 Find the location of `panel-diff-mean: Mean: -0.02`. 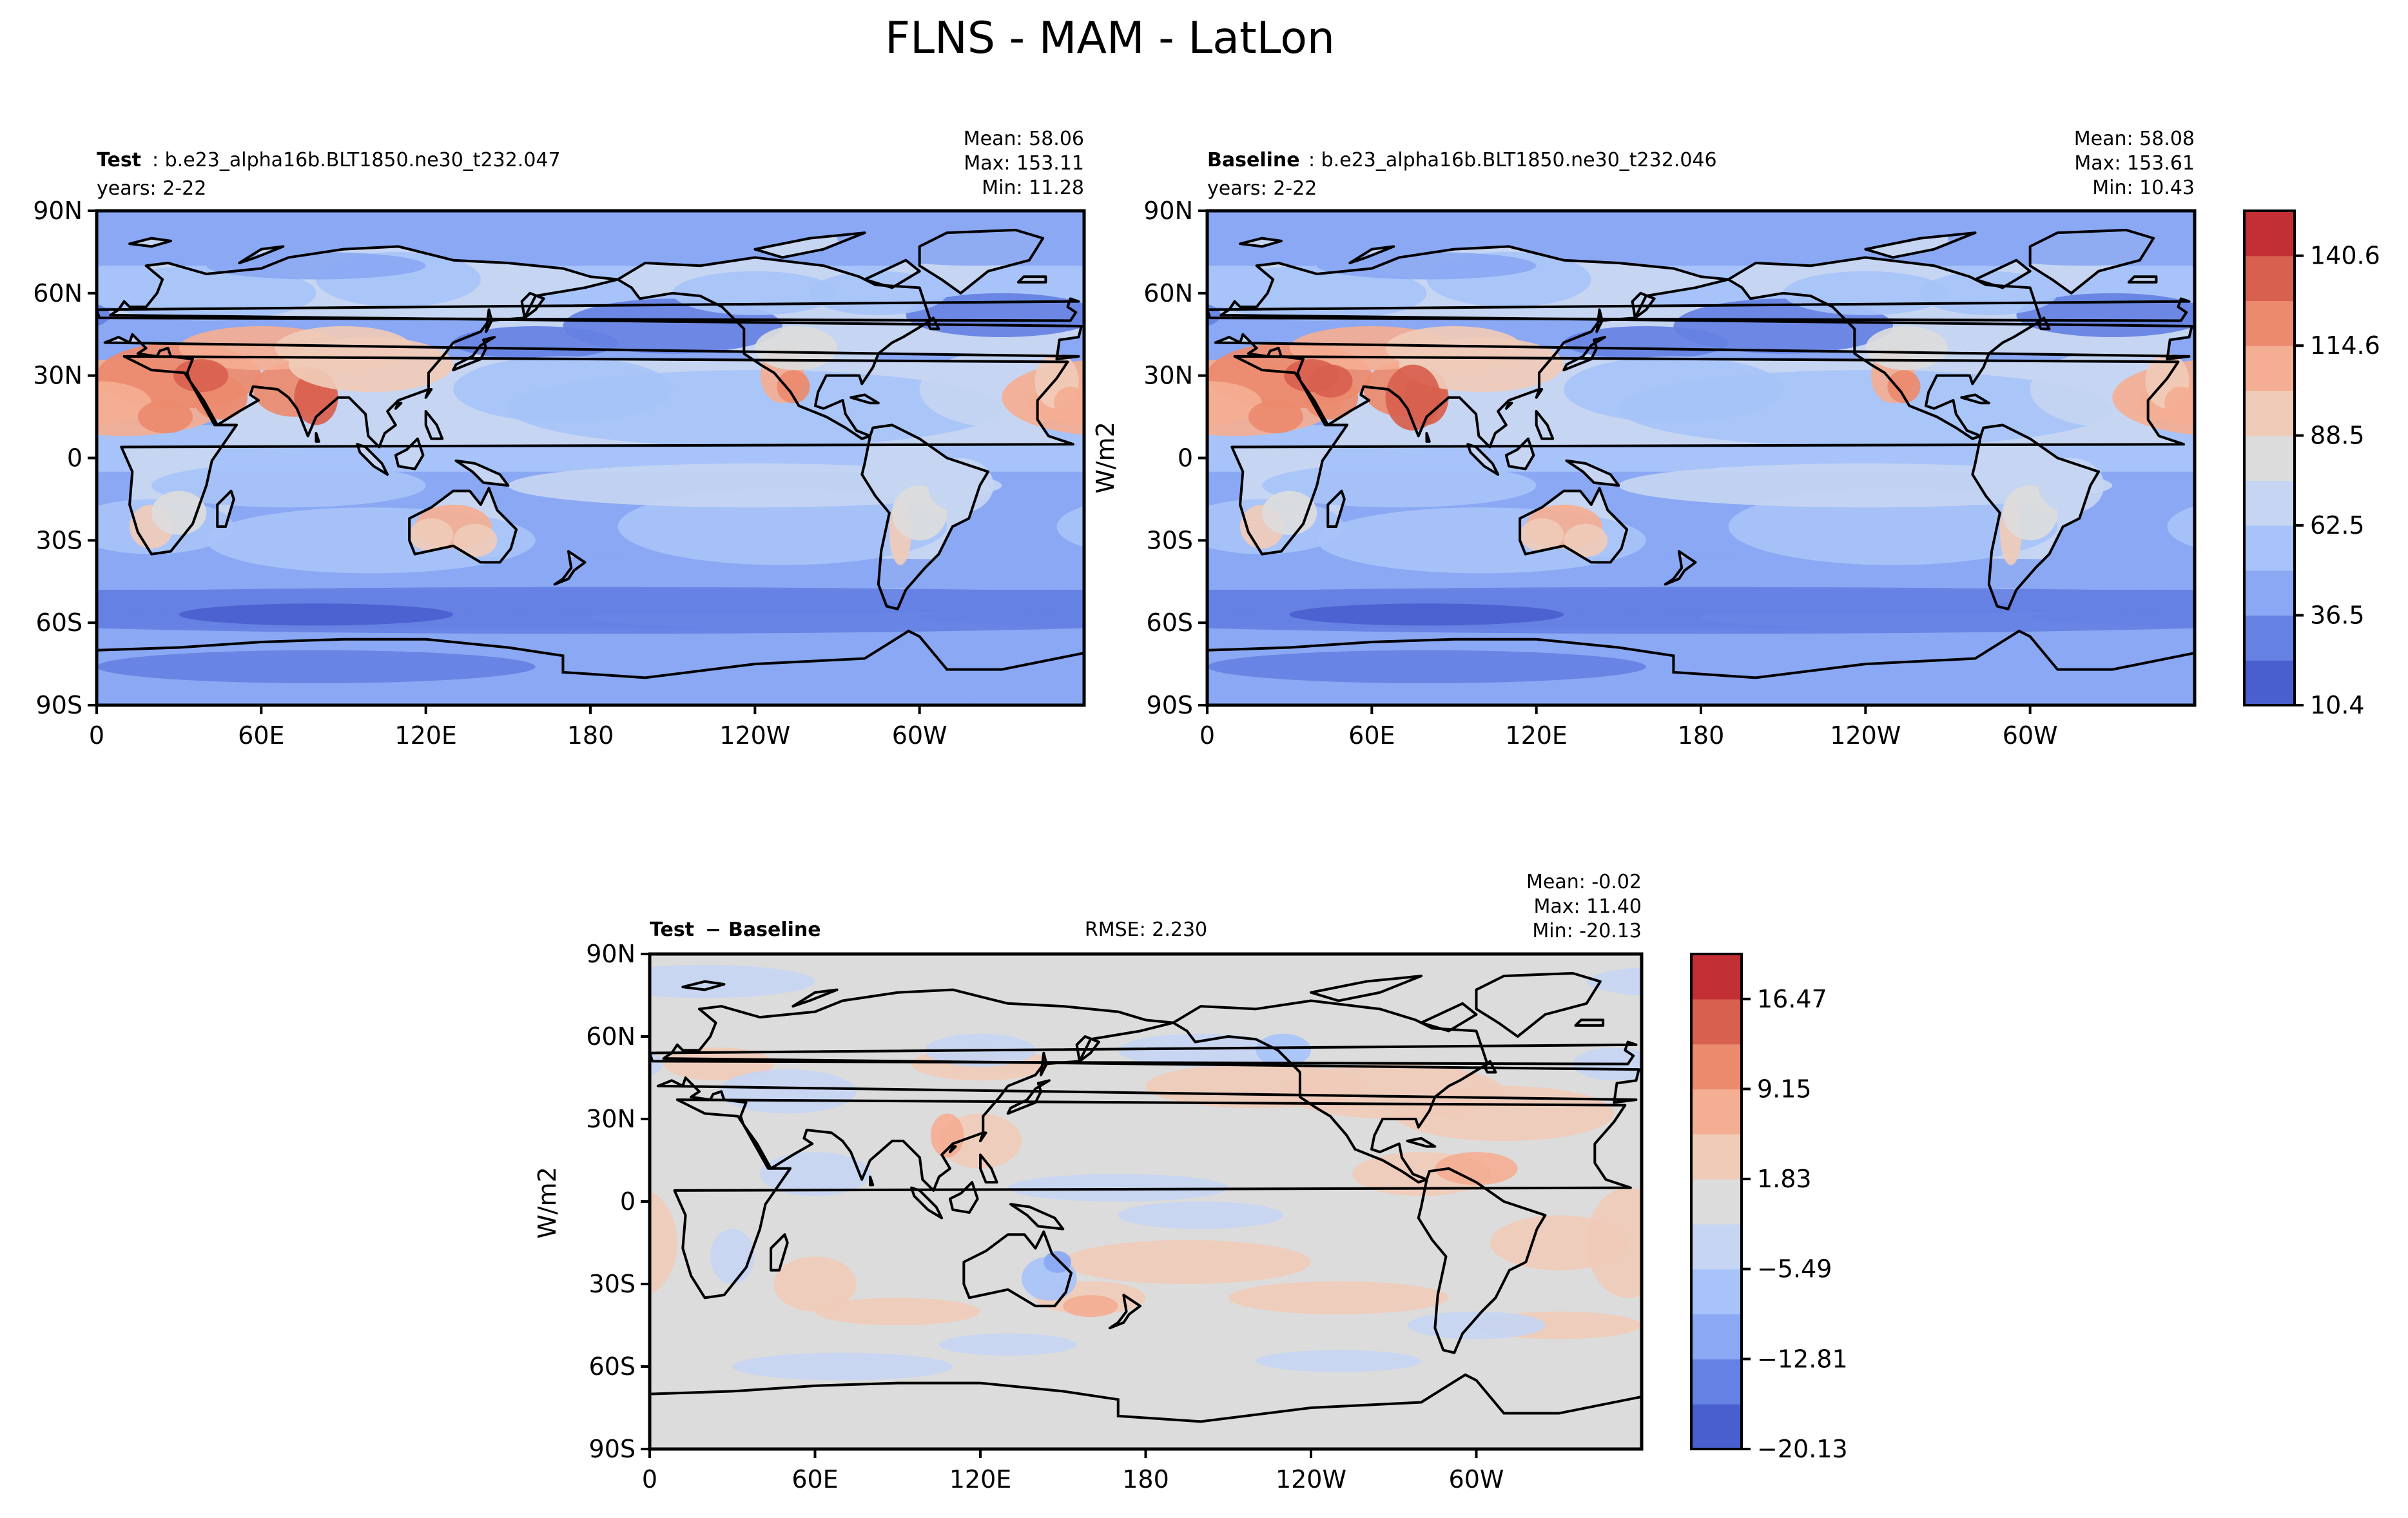

panel-diff-mean: Mean: -0.02 is located at coordinates (1584, 882).